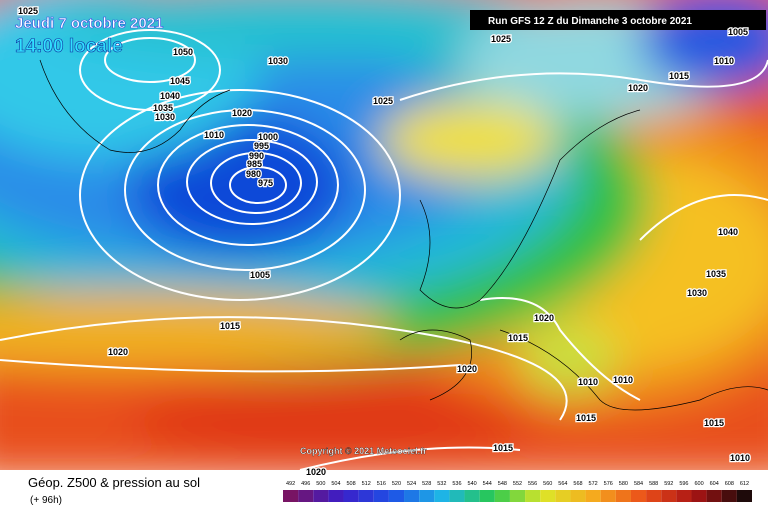 The image size is (768, 512). I want to click on legend-value: 600, so click(698, 484).